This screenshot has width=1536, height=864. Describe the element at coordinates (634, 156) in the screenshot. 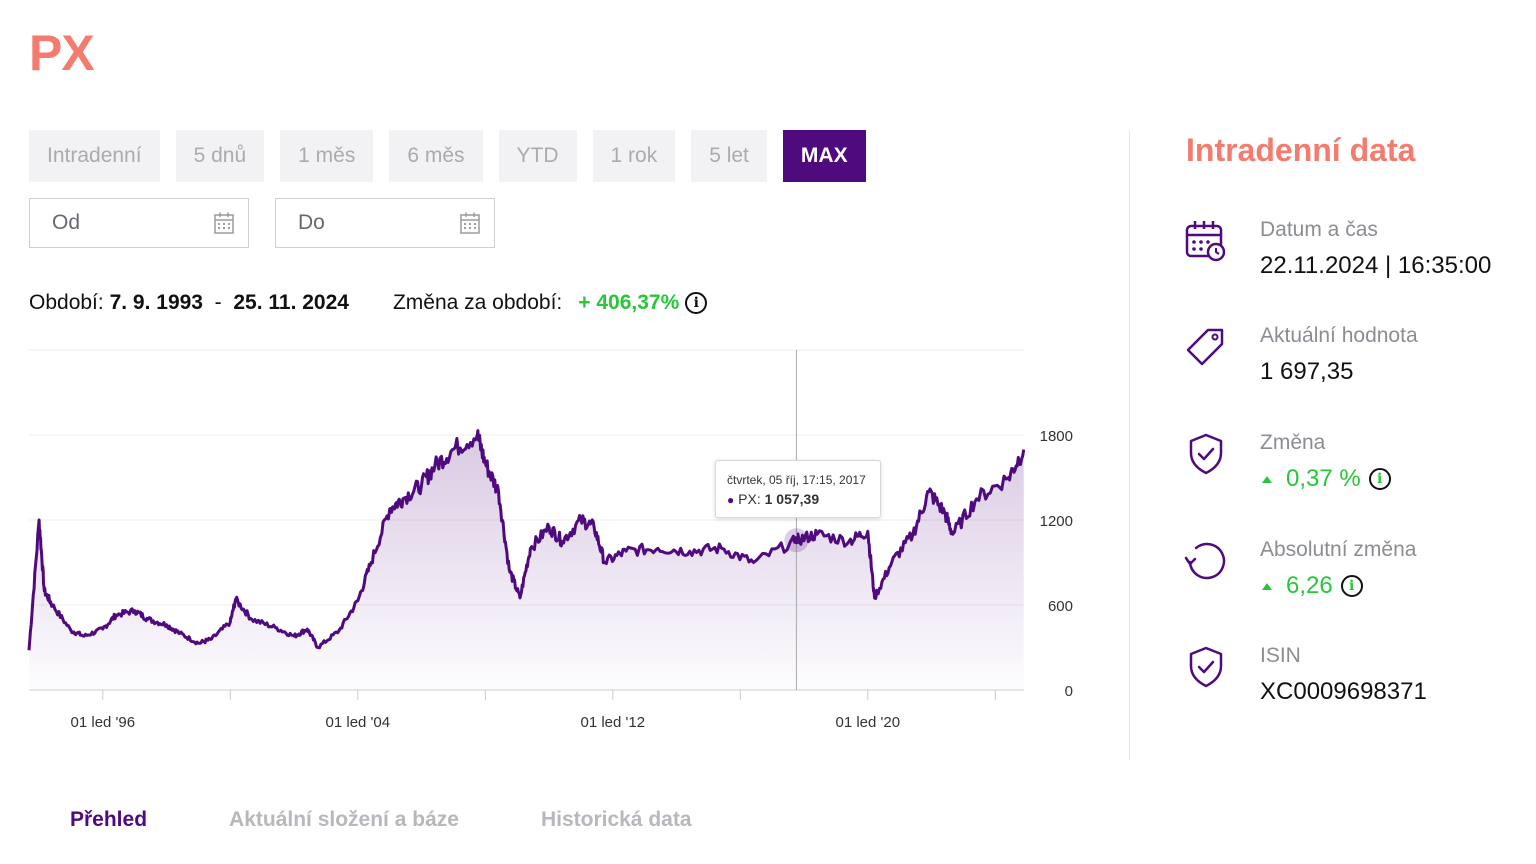

I see `range-button-1y: 1 rok` at that location.